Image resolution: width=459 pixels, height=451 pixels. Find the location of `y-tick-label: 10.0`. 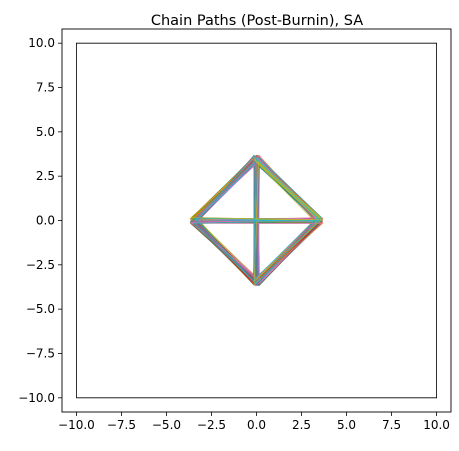

y-tick-label: 10.0 is located at coordinates (41, 43).